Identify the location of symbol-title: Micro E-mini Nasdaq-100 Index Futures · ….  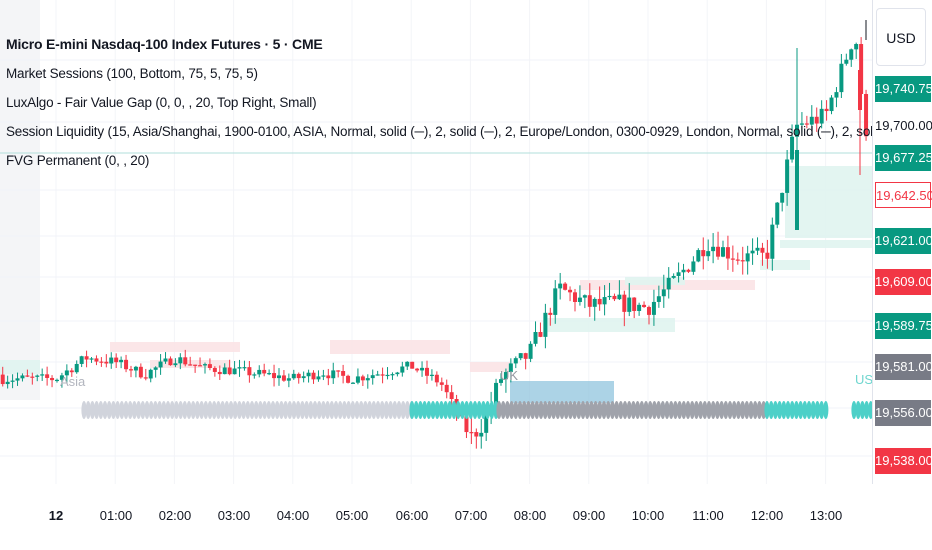
(164, 44).